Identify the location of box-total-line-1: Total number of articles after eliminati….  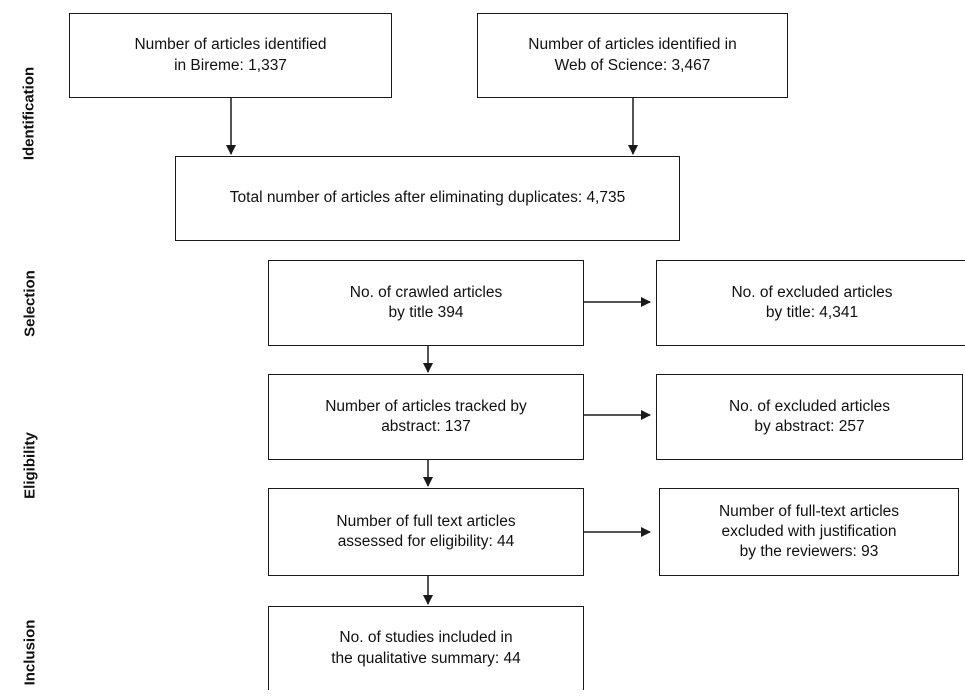
(427, 198).